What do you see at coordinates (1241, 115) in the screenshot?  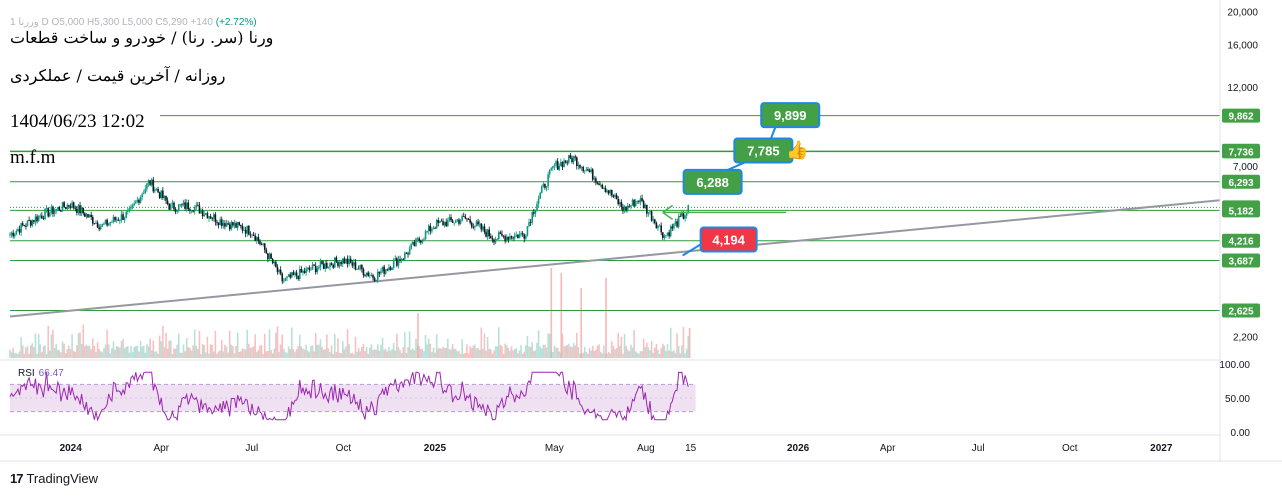 I see `price-badge` at bounding box center [1241, 115].